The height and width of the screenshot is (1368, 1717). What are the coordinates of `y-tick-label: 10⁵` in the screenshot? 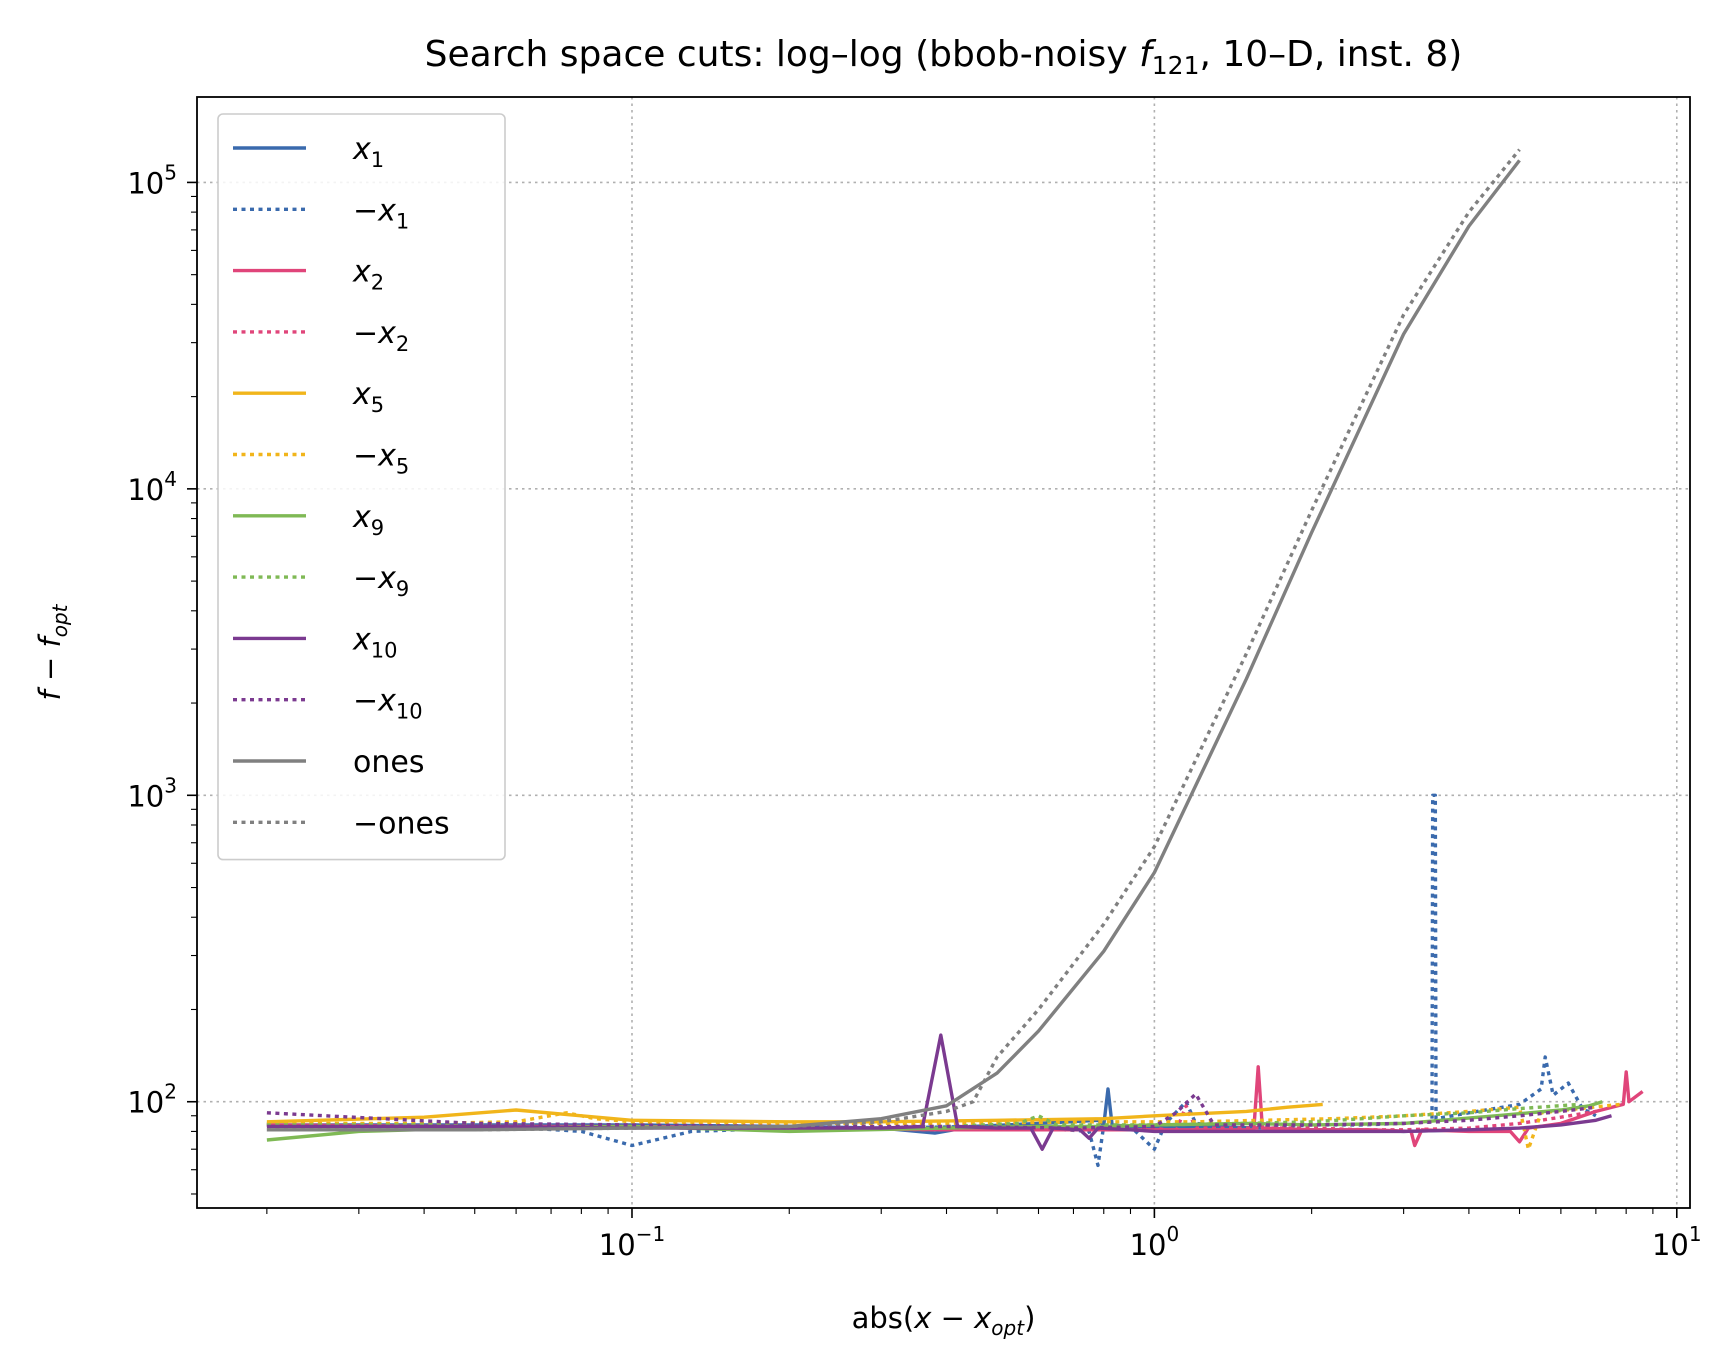 It's located at (152, 180).